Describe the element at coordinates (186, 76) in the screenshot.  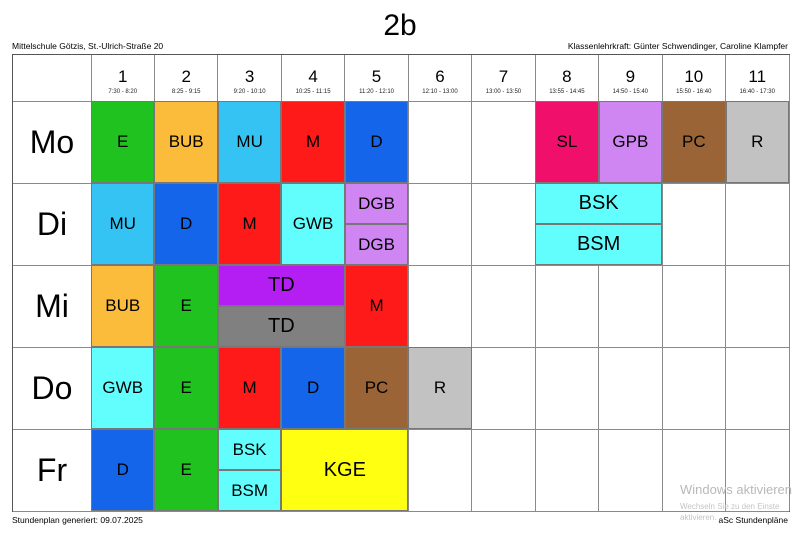
I see `period-number: 2` at that location.